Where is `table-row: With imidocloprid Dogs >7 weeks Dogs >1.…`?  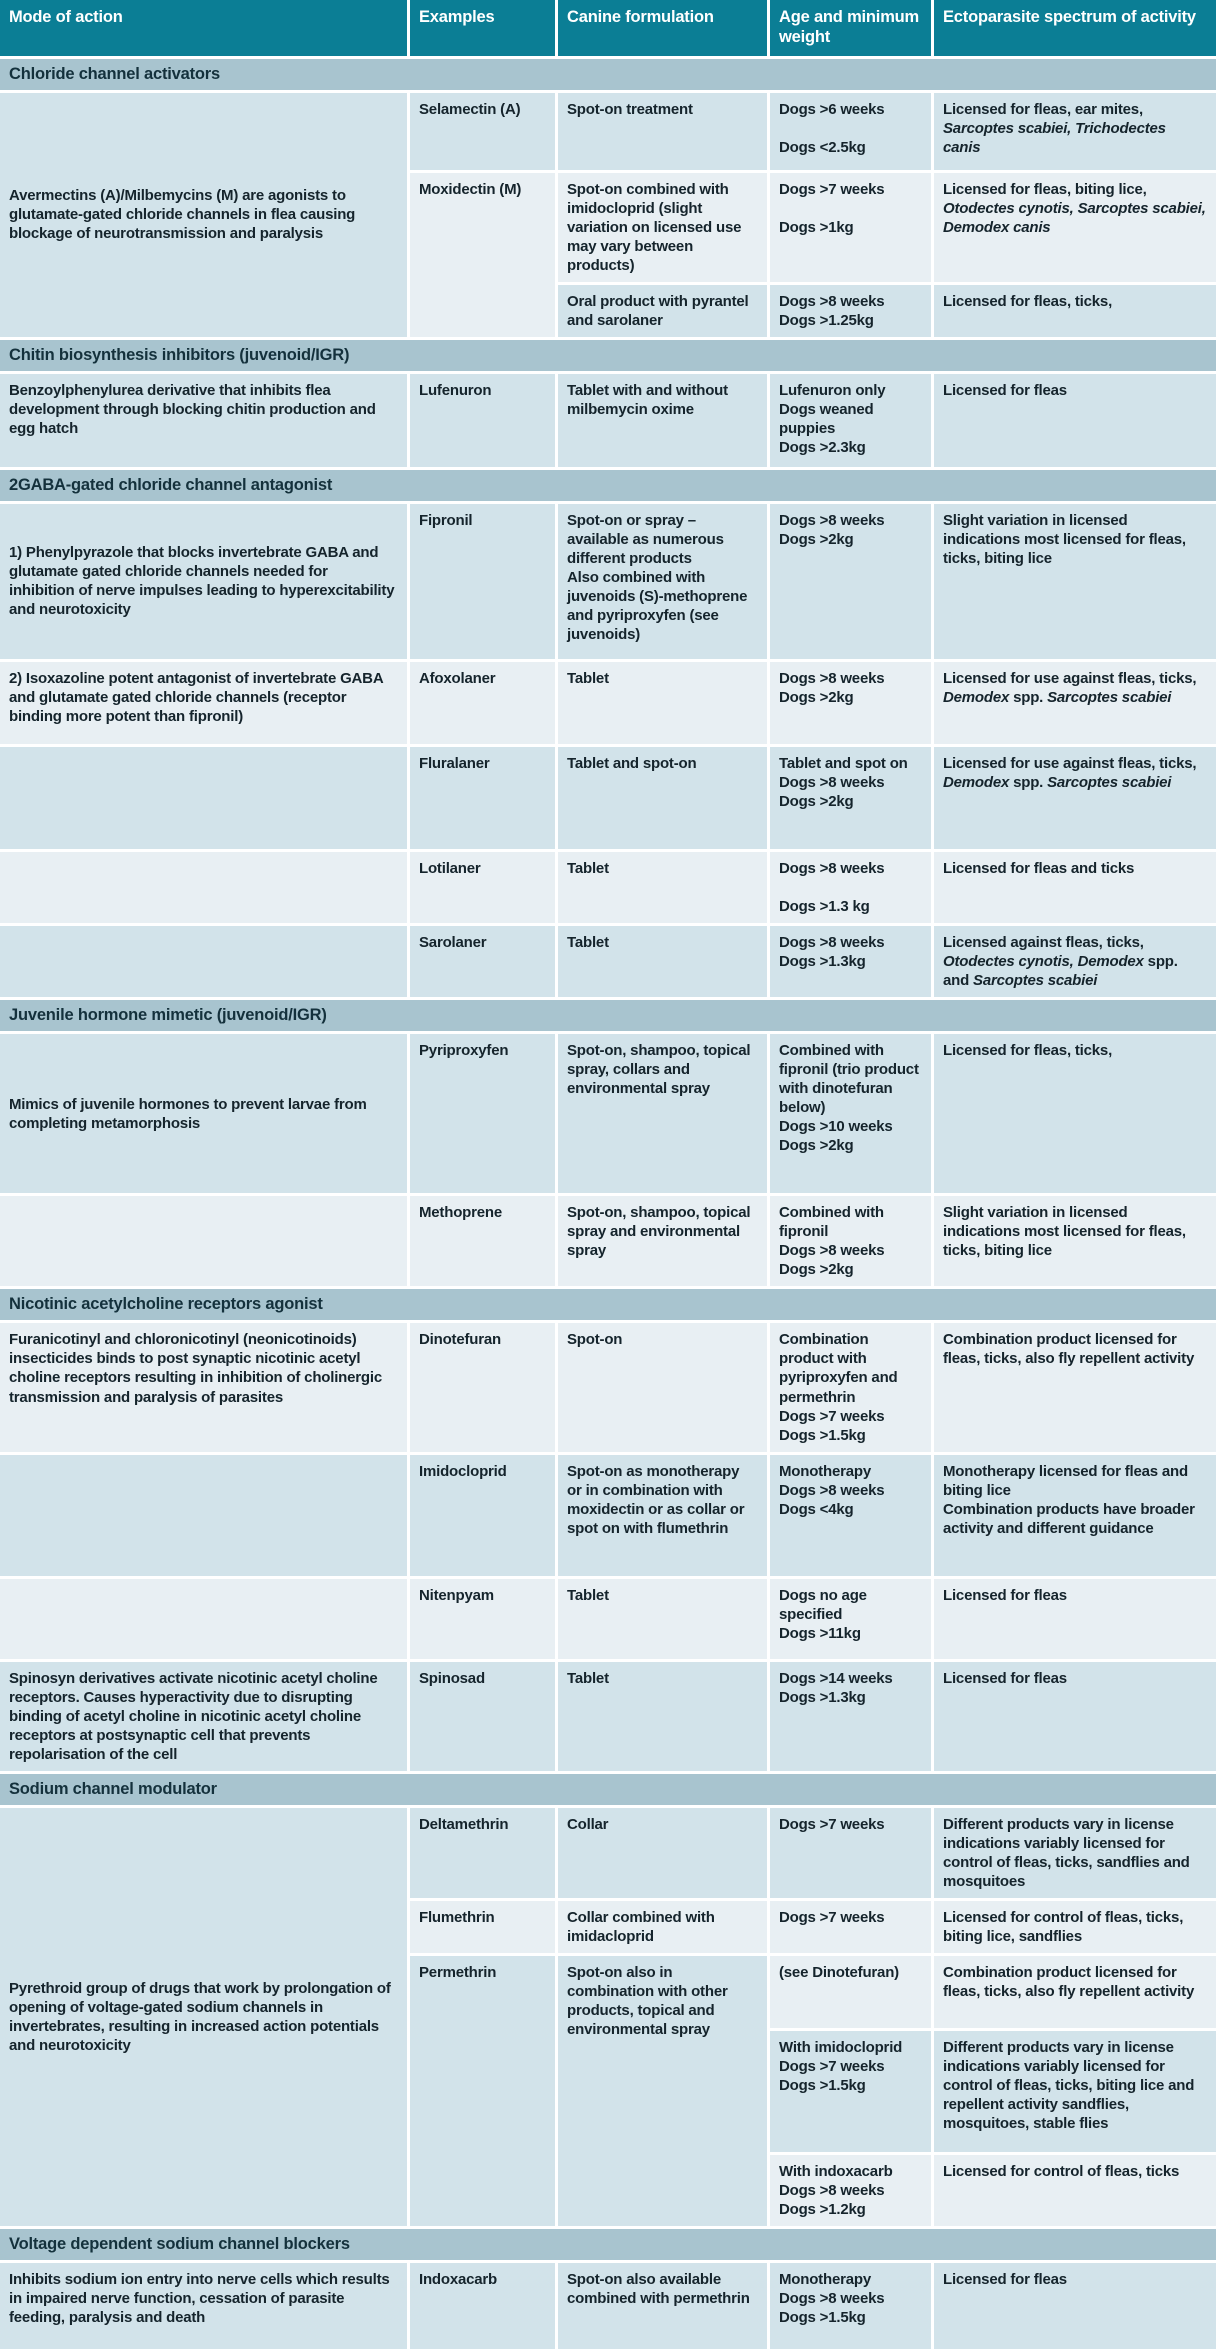 table-row: With imidocloprid Dogs >7 weeks Dogs >1.… is located at coordinates (608, 2093).